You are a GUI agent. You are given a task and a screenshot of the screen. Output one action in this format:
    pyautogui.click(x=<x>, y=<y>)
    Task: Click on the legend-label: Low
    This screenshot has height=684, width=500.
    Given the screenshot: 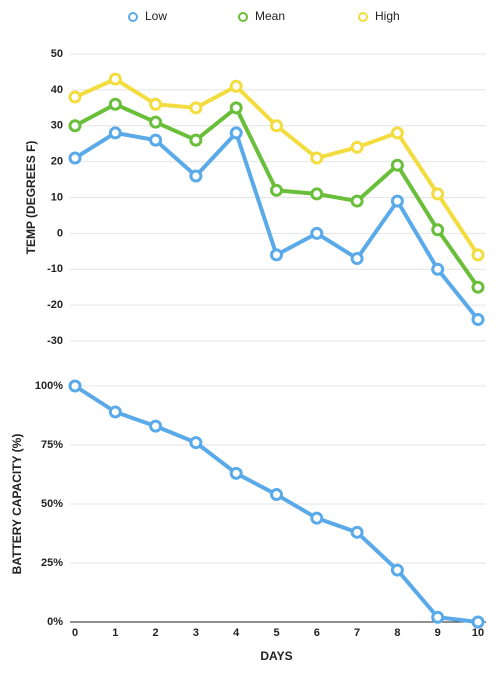 What is the action you would take?
    pyautogui.click(x=156, y=16)
    